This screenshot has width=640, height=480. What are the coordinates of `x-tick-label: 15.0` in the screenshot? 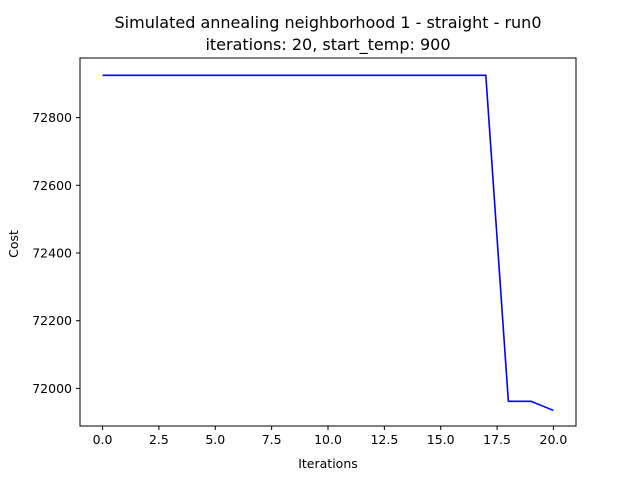 It's located at (441, 439).